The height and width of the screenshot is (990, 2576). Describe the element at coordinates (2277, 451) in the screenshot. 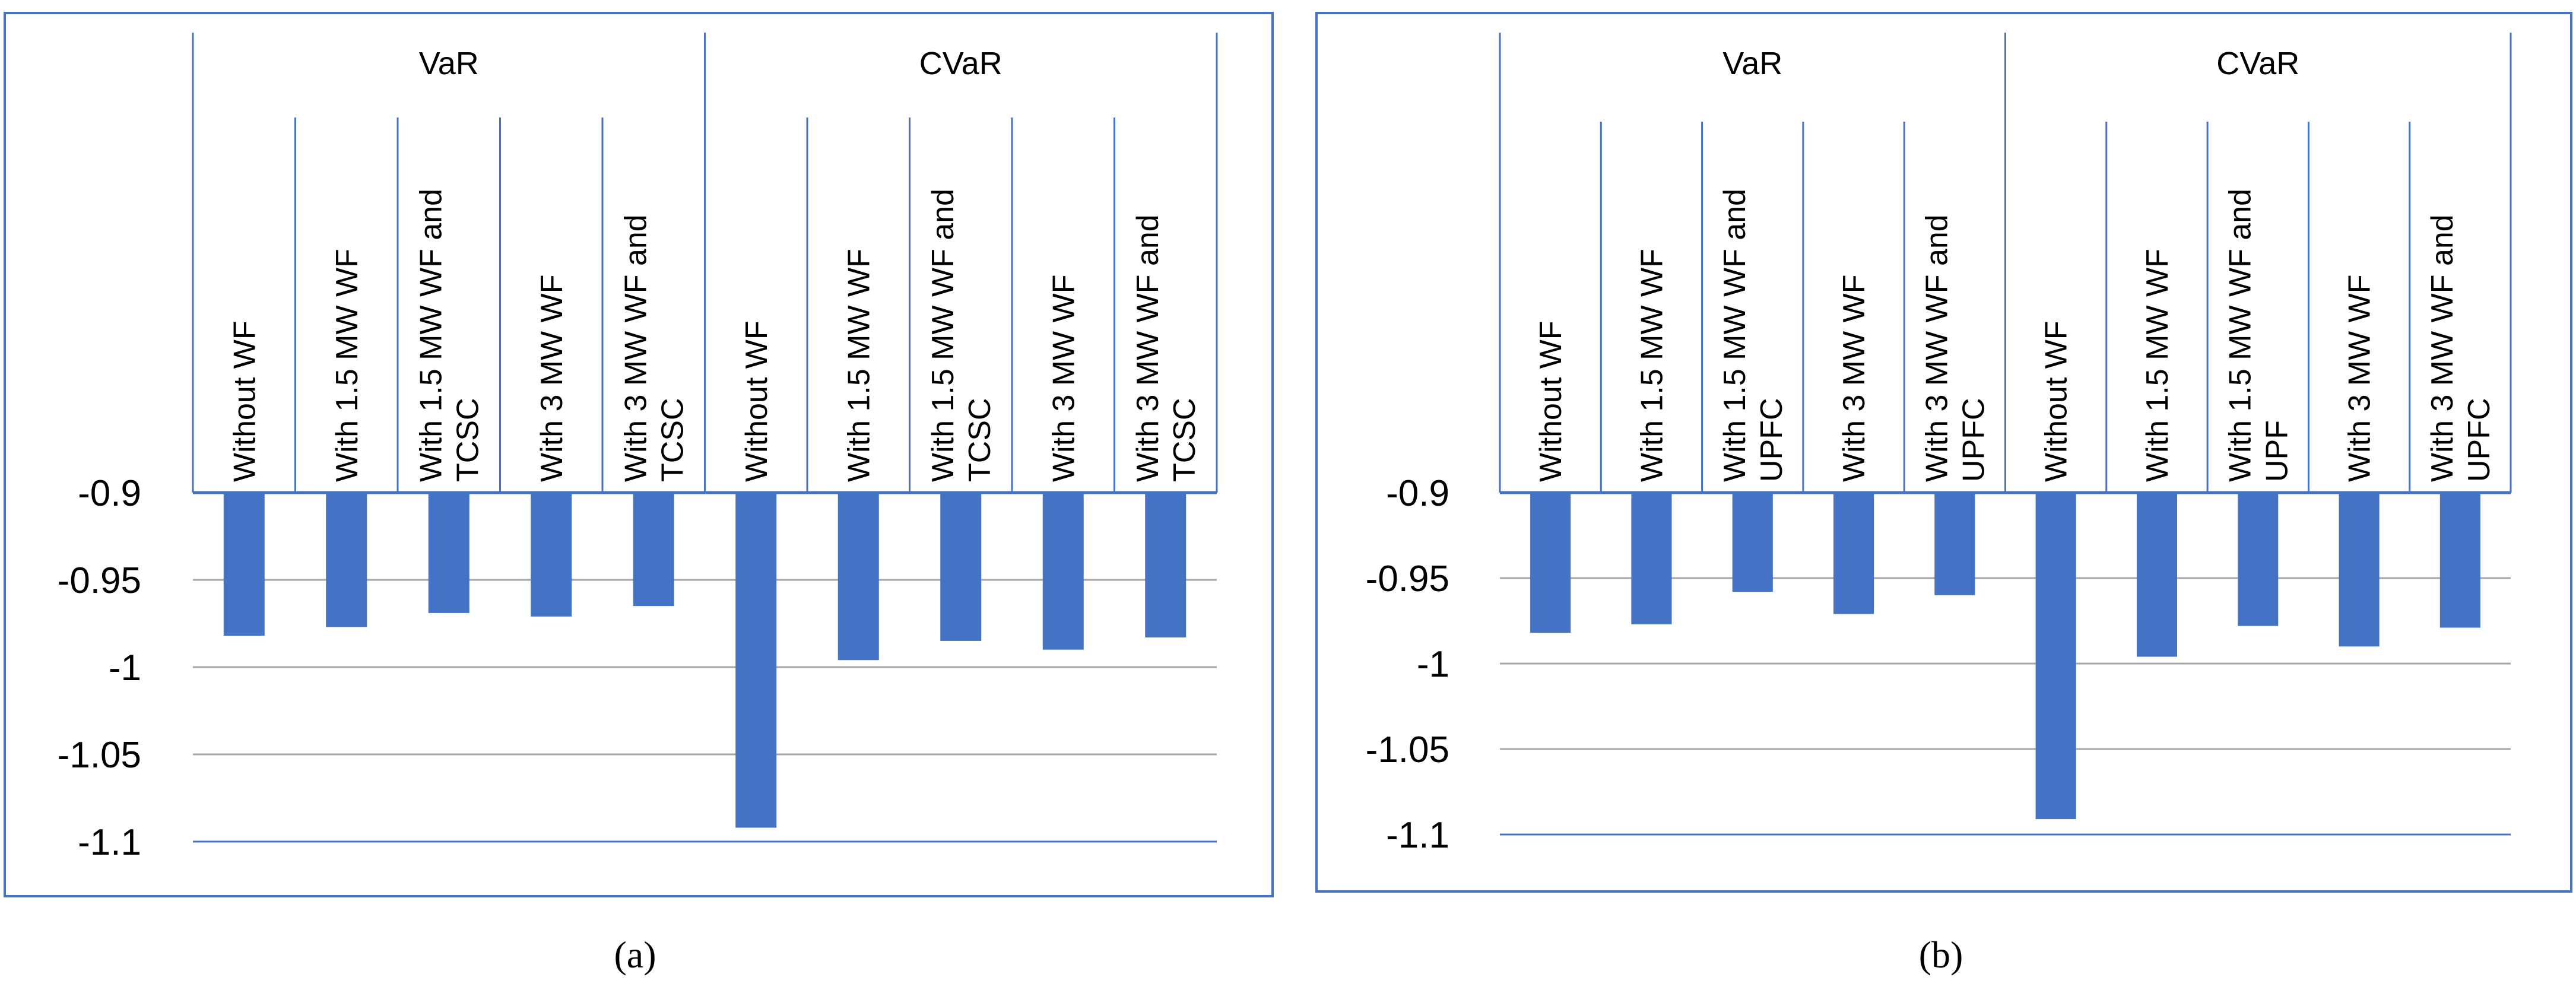

I see `category-tick-label: UPF` at that location.